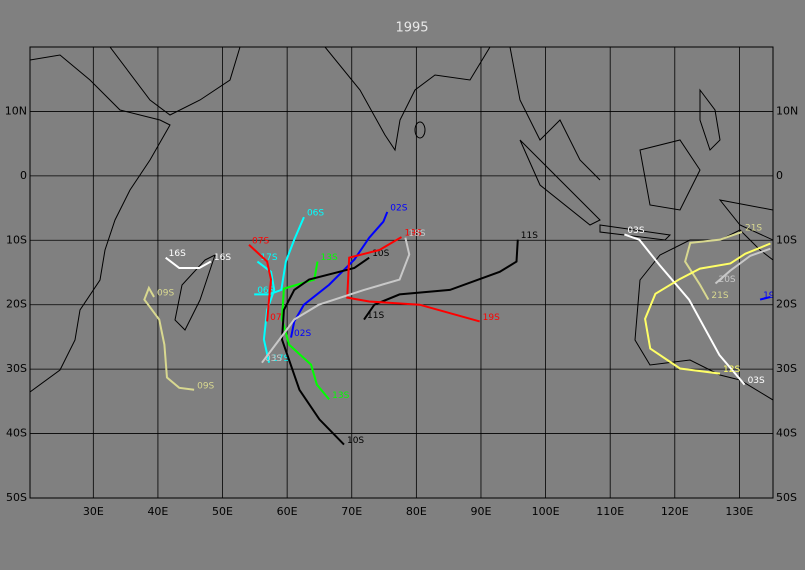 The image size is (805, 570). I want to click on india-coast, so click(407, 99).